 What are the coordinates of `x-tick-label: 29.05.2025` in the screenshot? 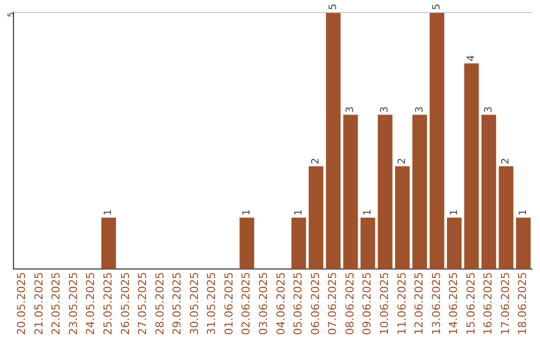 It's located at (177, 304).